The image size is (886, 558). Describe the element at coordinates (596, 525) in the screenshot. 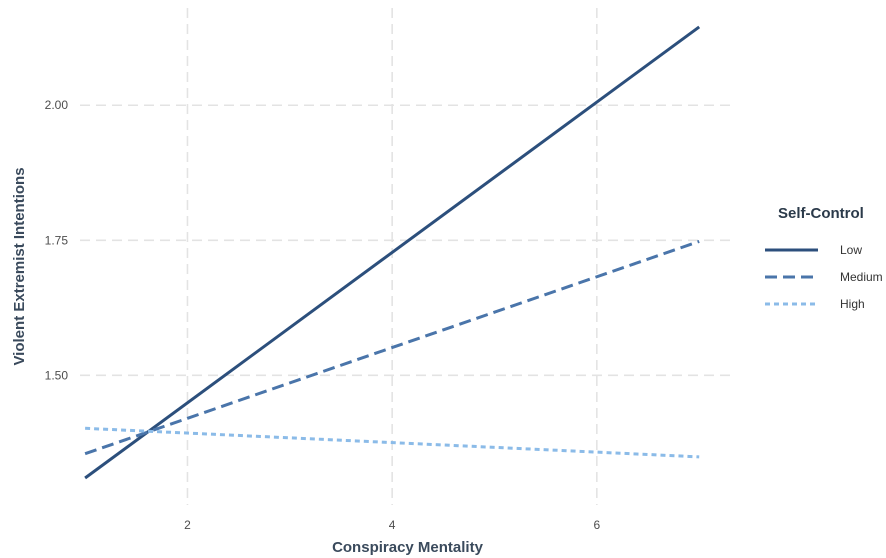

I see `x-tick-label: 6` at that location.